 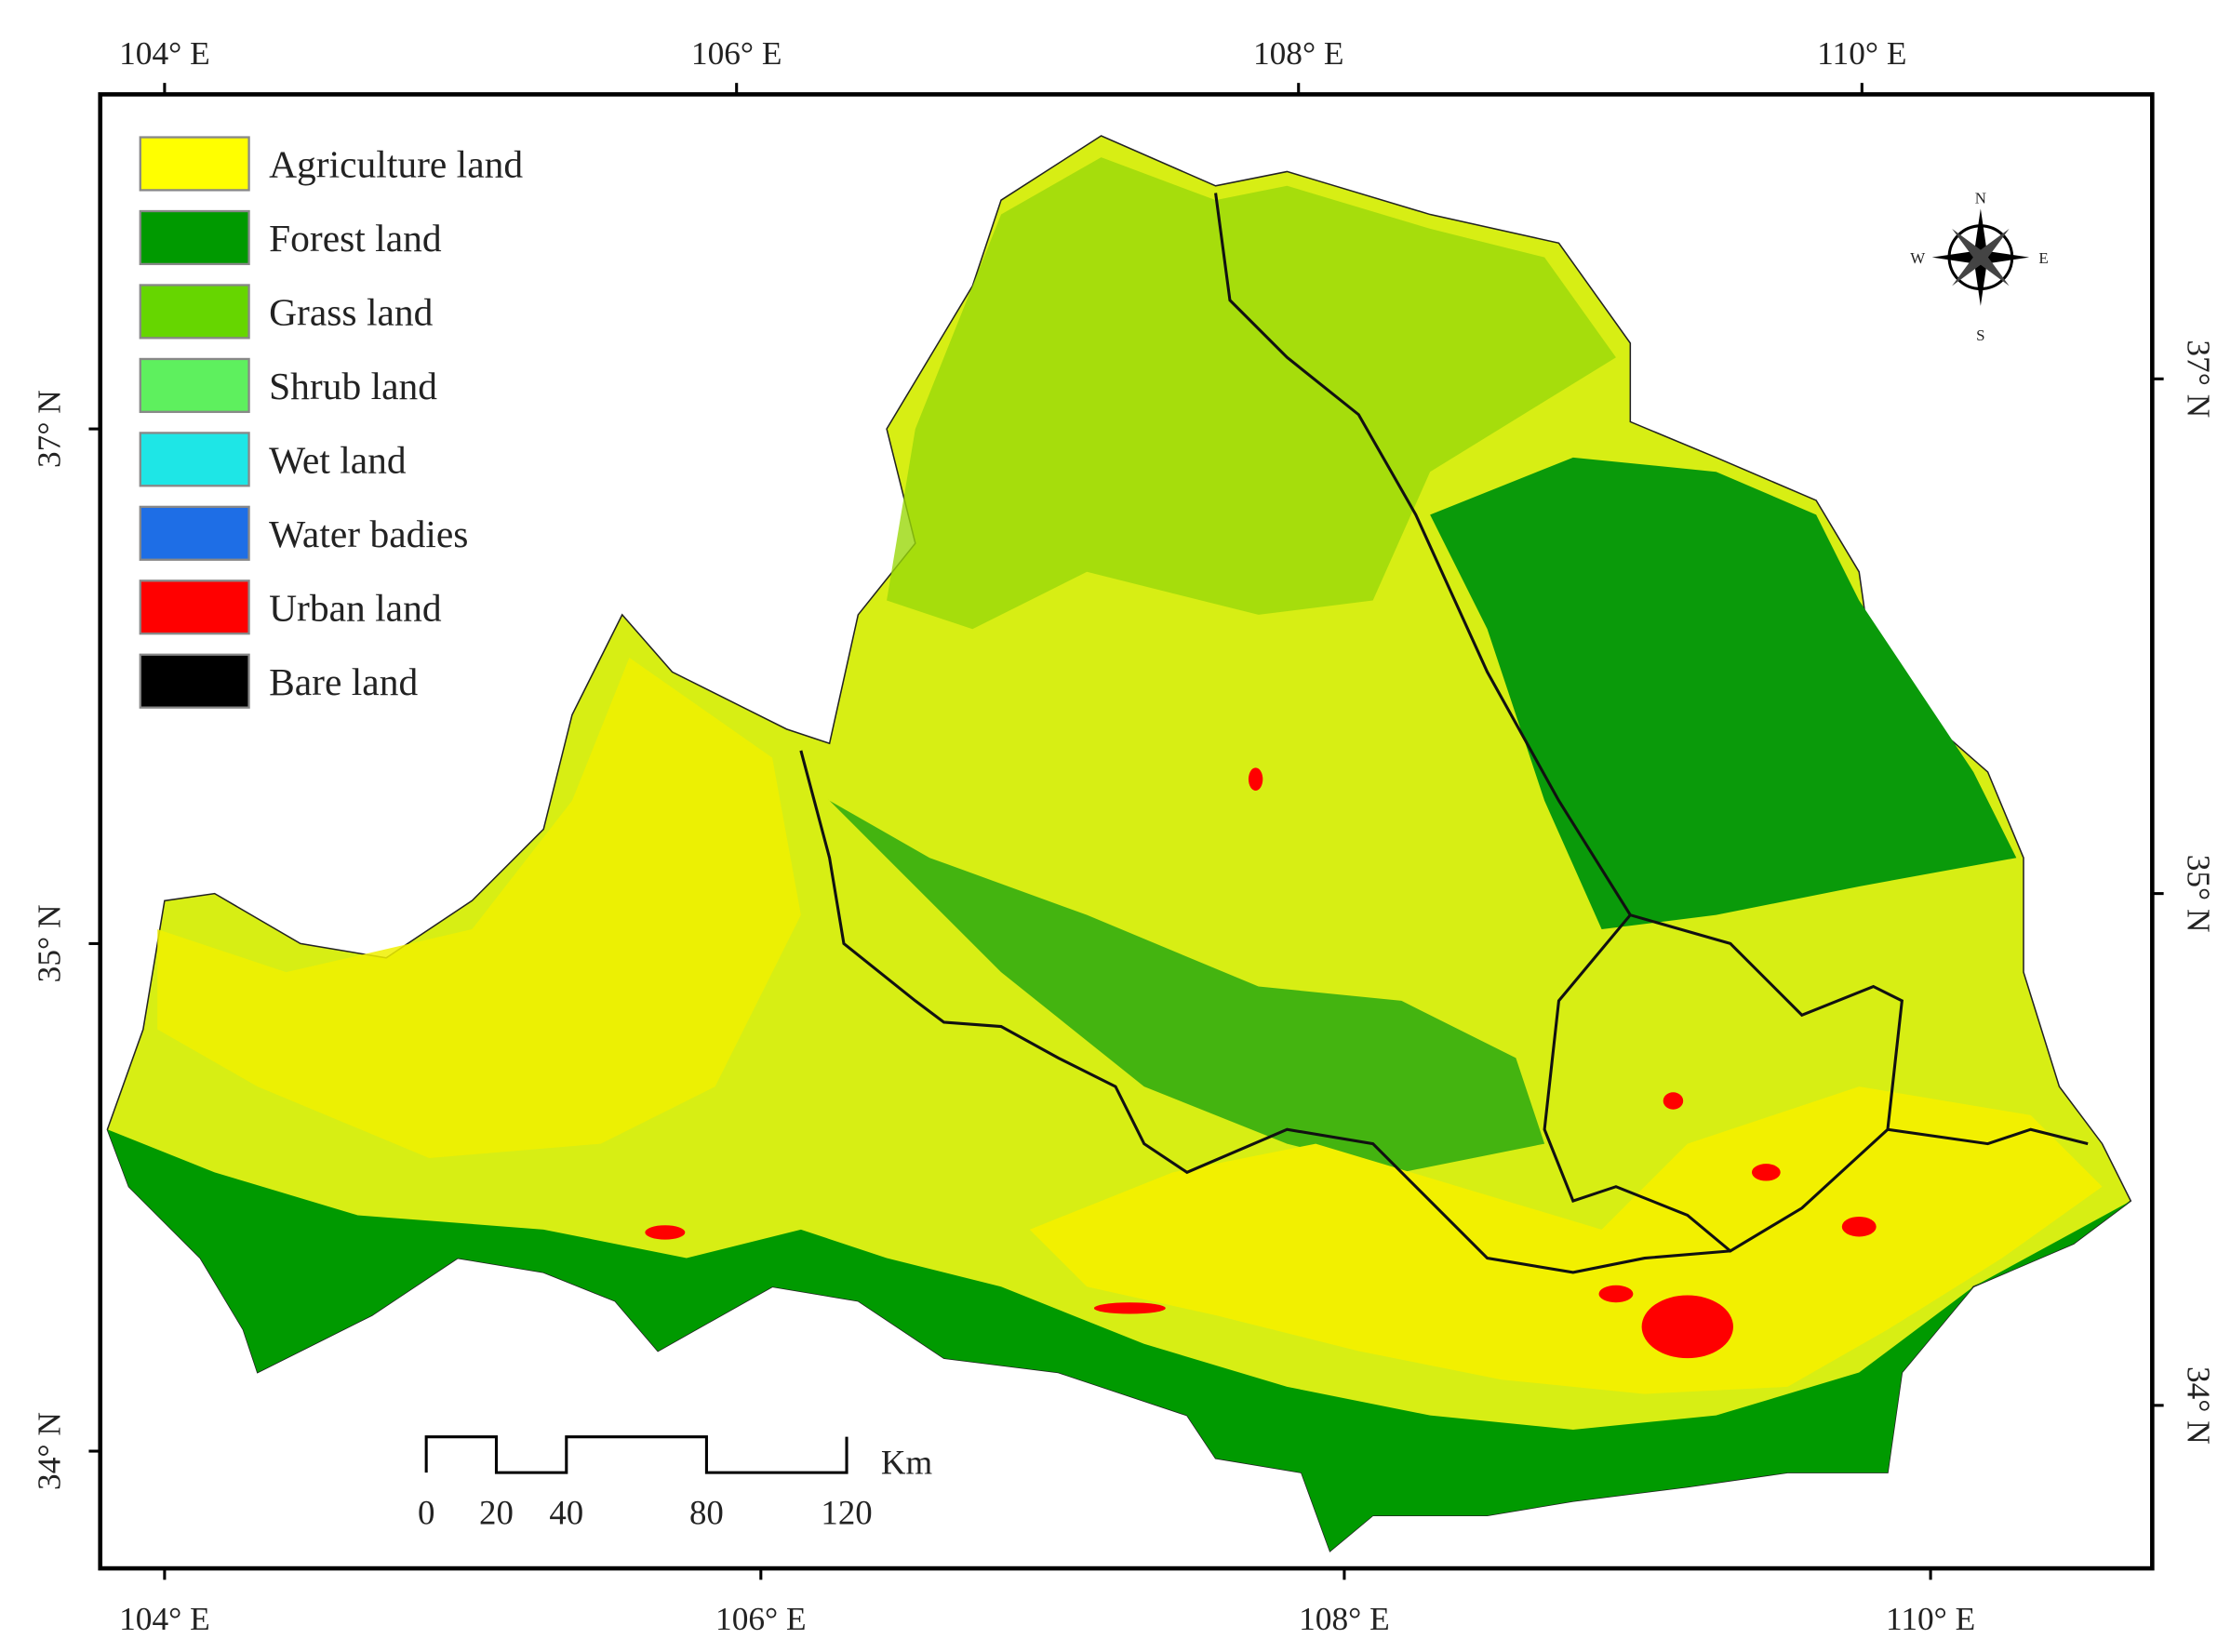 I want to click on legend-label: Water badies, so click(x=369, y=534).